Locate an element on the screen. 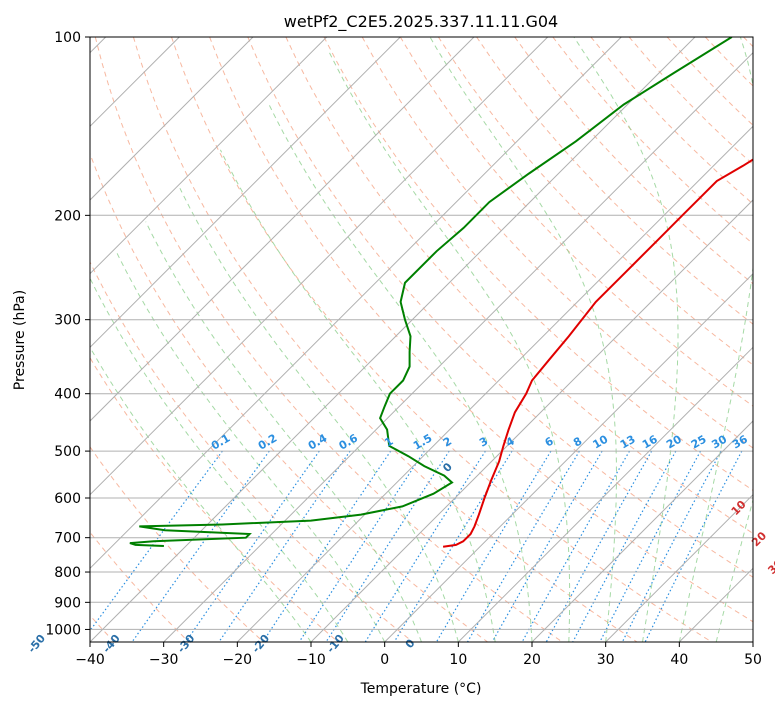  x-tick-label: −20 is located at coordinates (238, 660).